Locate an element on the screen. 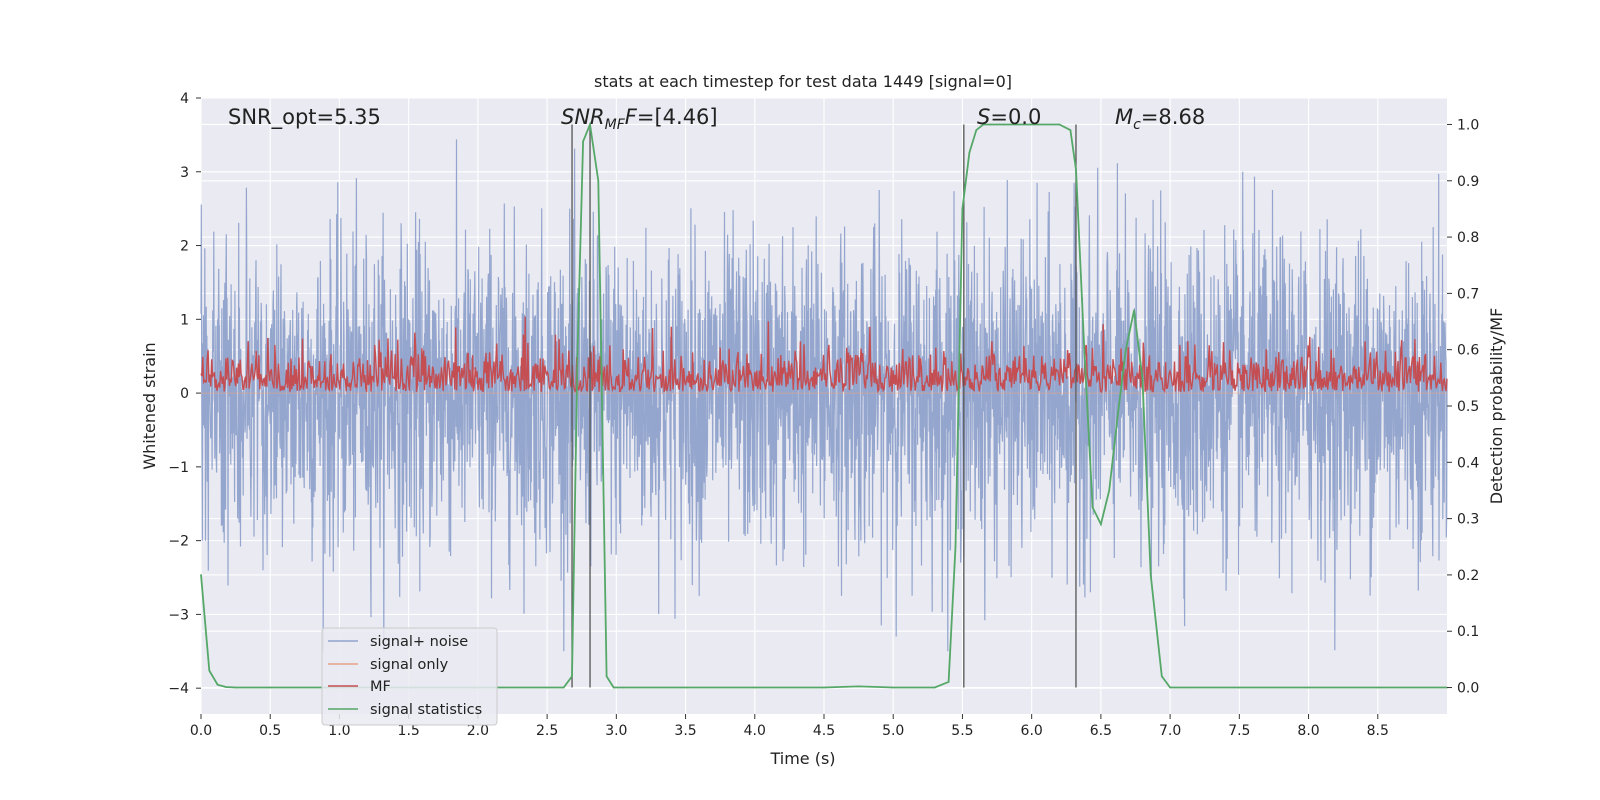 This screenshot has height=800, width=1600. annotation-snr-mf: SNRMFF=[4.46] is located at coordinates (639, 119).